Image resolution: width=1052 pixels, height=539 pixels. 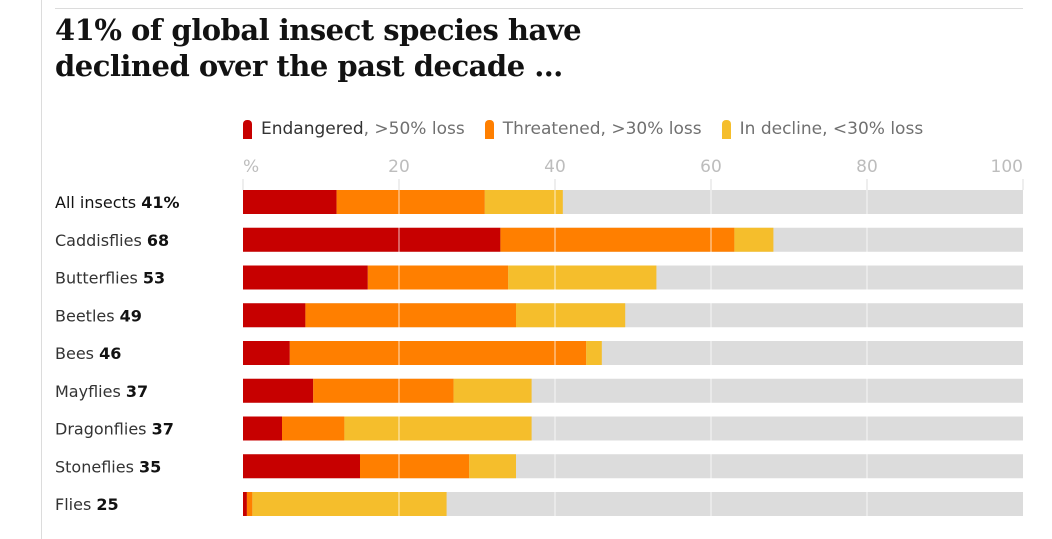 What do you see at coordinates (117, 202) in the screenshot?
I see `category-label: All insects 41%` at bounding box center [117, 202].